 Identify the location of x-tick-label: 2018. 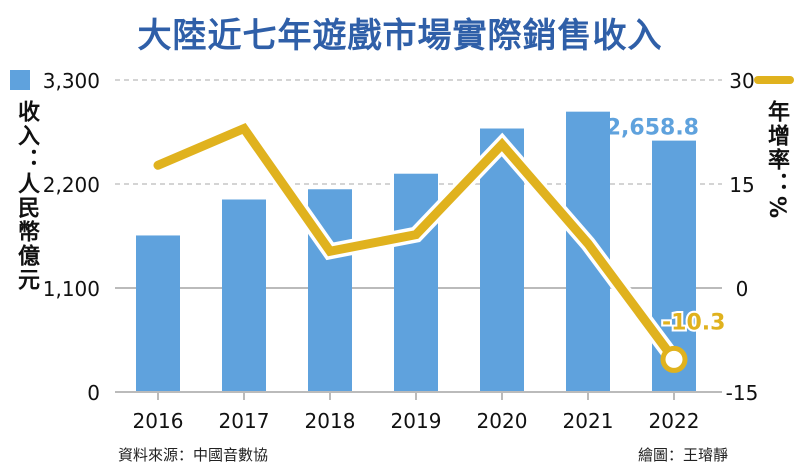
(330, 421).